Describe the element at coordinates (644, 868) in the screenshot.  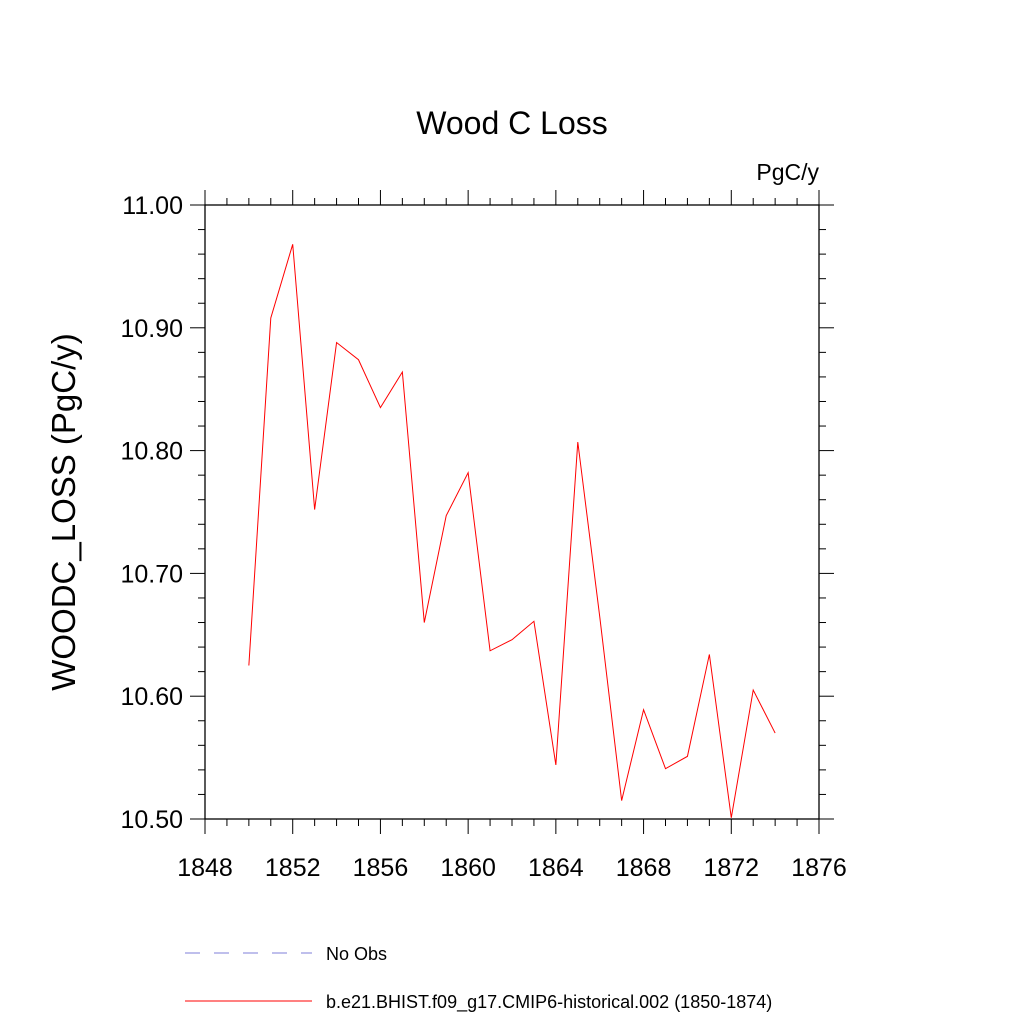
I see `x-tick-label: 1868` at that location.